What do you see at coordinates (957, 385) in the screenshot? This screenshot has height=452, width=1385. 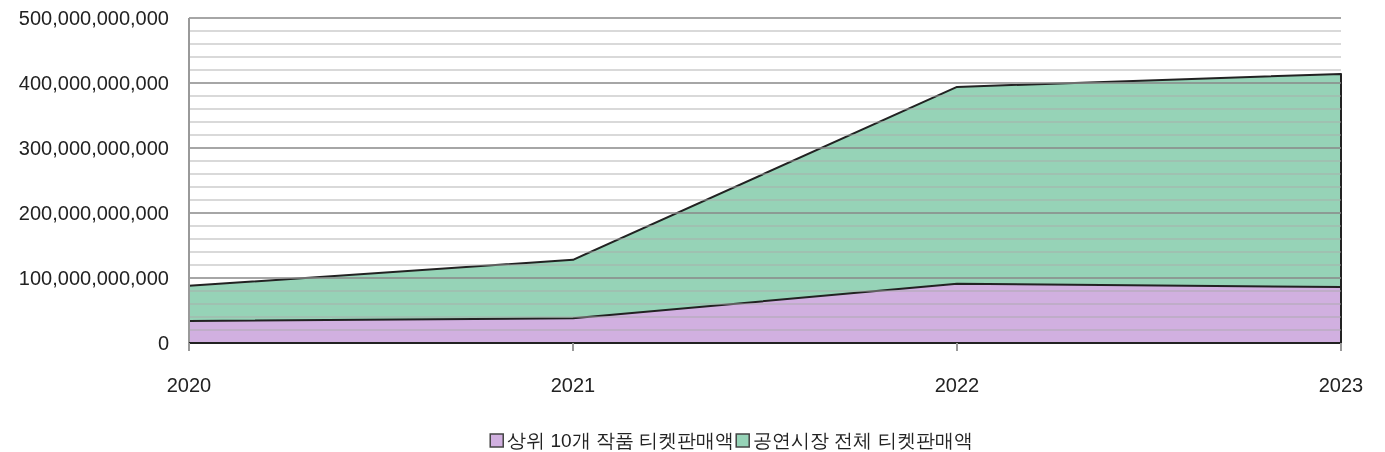 I see `x-tick-label: 2022` at bounding box center [957, 385].